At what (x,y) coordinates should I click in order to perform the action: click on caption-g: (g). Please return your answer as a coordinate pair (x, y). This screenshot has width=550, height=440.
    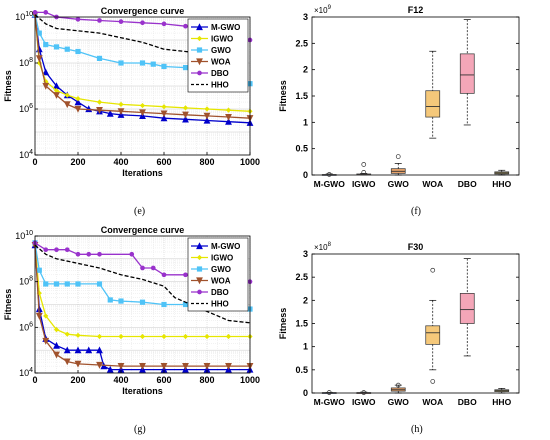
    Looking at the image, I should click on (140, 429).